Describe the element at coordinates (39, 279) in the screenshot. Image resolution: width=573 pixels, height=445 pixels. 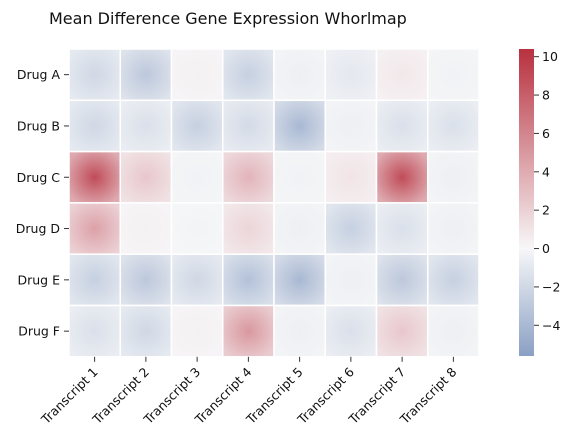
I see `y-tick-label: Drug E` at that location.